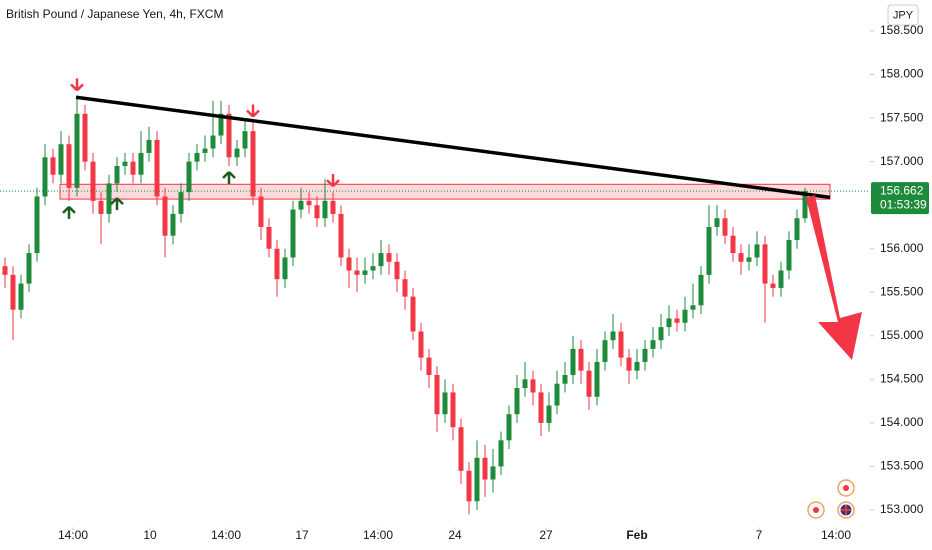 The width and height of the screenshot is (932, 550). I want to click on price-badge-label: 156.662, so click(902, 190).